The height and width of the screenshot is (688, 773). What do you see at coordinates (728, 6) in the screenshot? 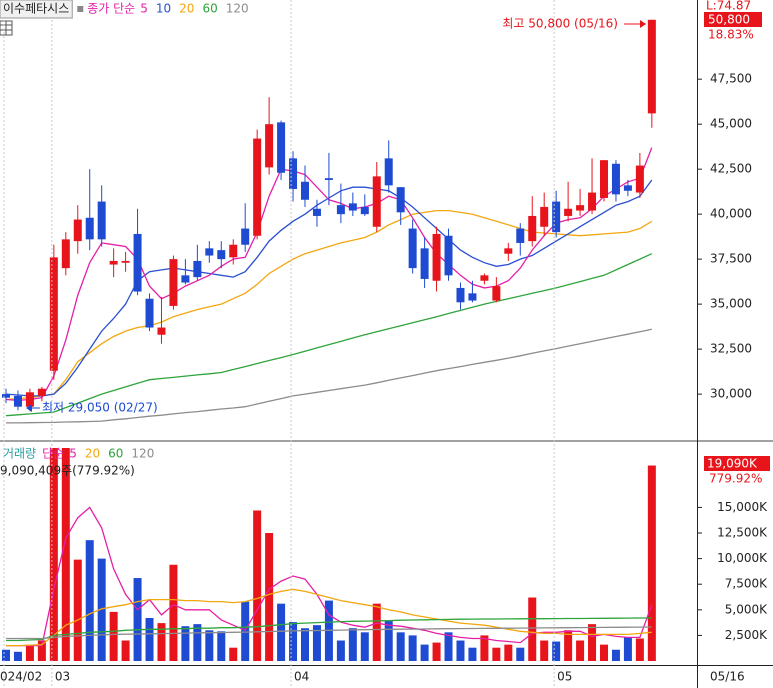
I see `info-label: L:74.87` at bounding box center [728, 6].